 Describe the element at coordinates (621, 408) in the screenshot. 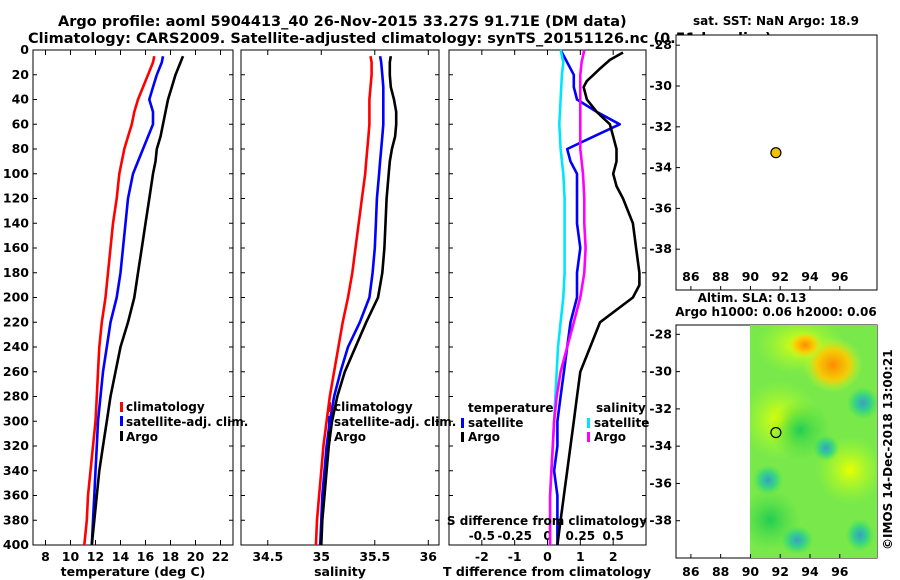

I see `legend-heading-salinity: salinity` at that location.